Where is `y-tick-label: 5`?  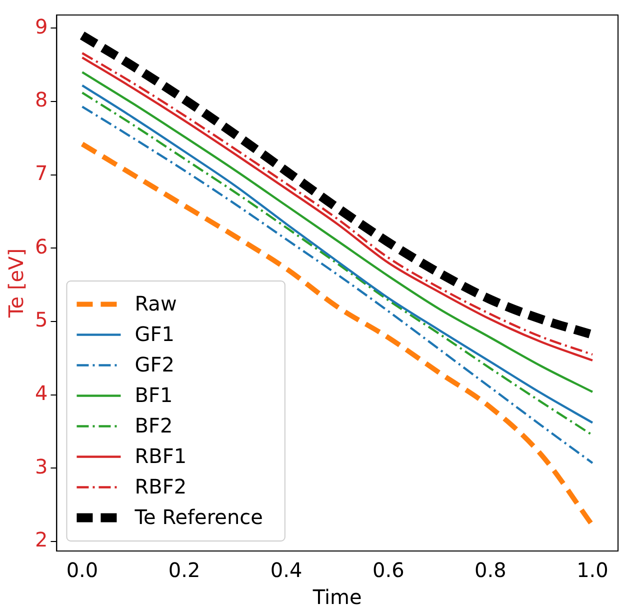 y-tick-label: 5 is located at coordinates (41, 320).